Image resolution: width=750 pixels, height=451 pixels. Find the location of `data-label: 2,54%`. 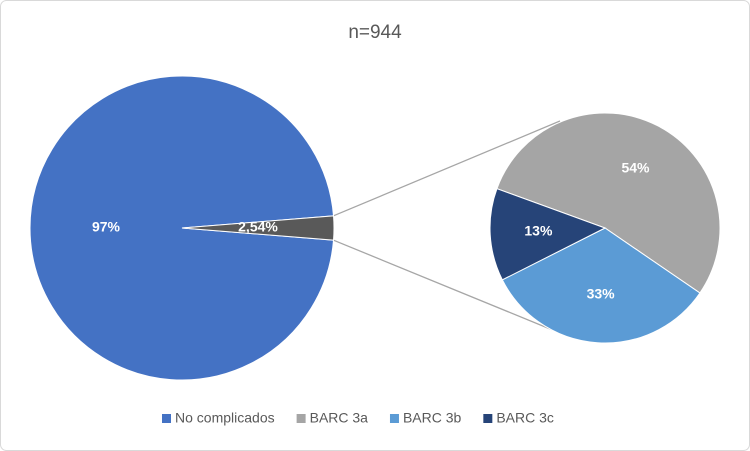

data-label: 2,54% is located at coordinates (258, 227).